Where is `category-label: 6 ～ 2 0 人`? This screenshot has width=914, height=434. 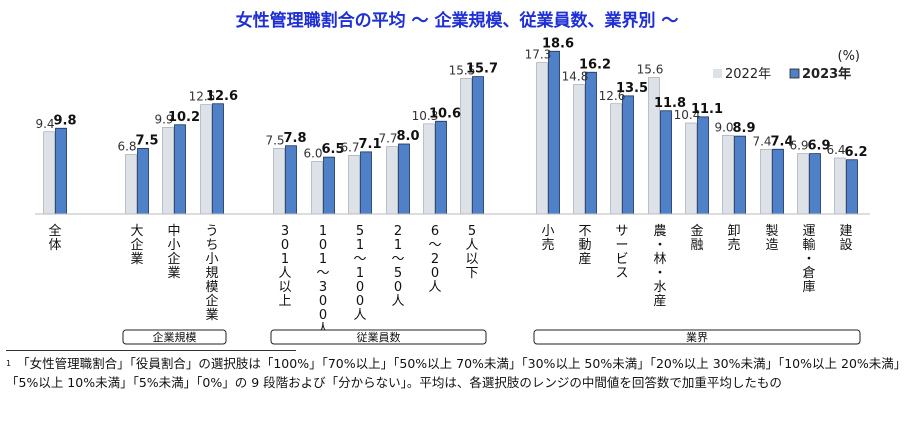 category-label: 6 ～ 2 0 人 is located at coordinates (434, 259).